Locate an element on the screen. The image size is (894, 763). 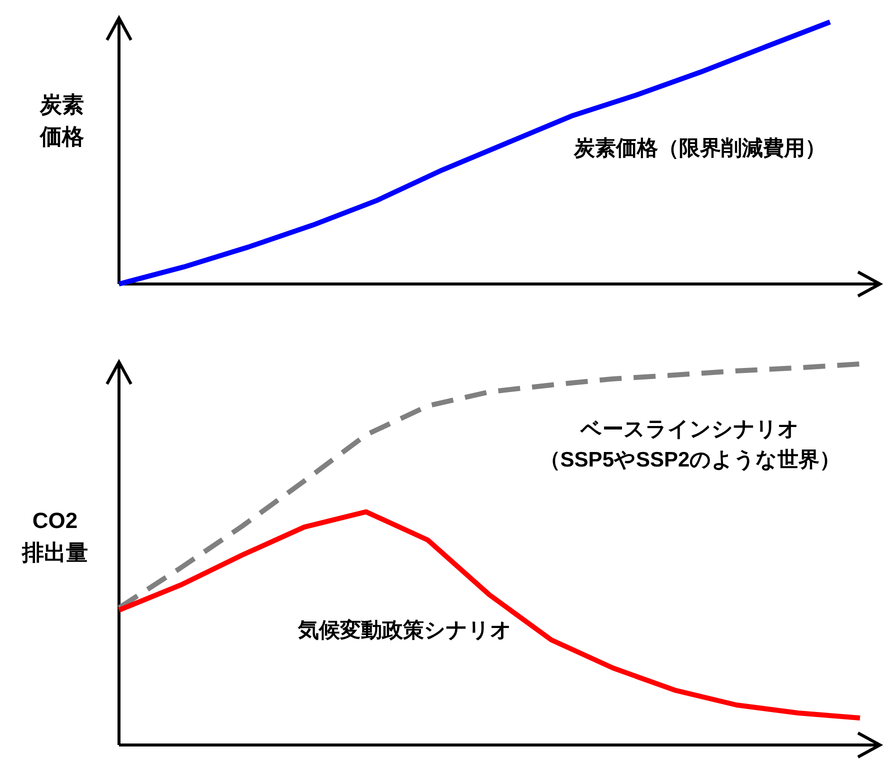
y-axis-title: 炭素価格 is located at coordinates (62, 120).